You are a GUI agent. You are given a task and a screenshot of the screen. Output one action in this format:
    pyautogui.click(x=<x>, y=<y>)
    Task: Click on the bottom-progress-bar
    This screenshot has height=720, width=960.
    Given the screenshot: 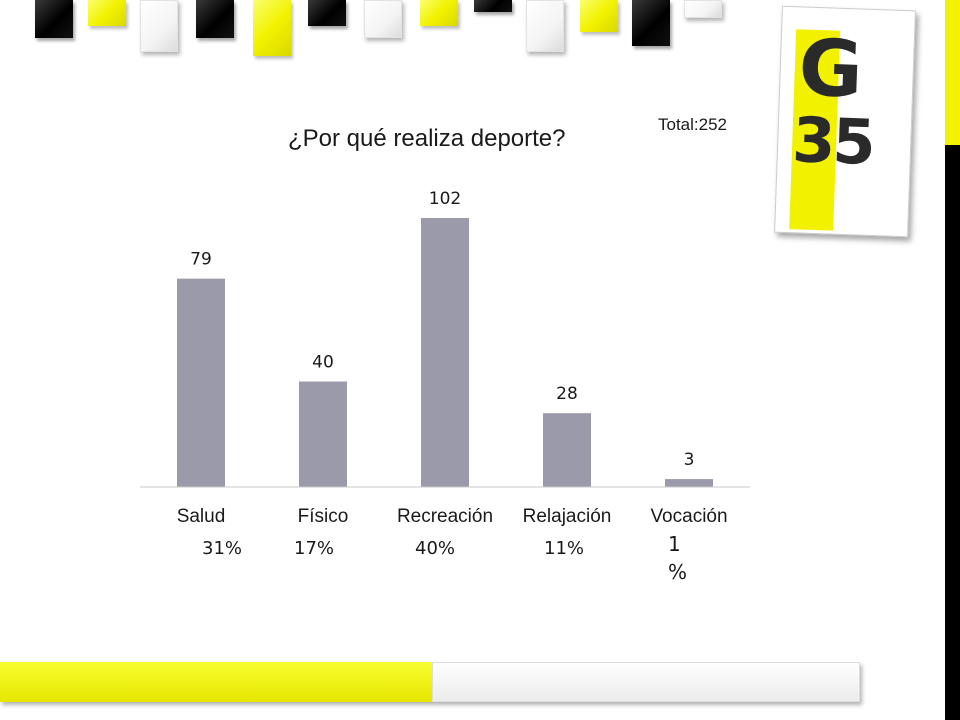 What is the action you would take?
    pyautogui.click(x=430, y=682)
    